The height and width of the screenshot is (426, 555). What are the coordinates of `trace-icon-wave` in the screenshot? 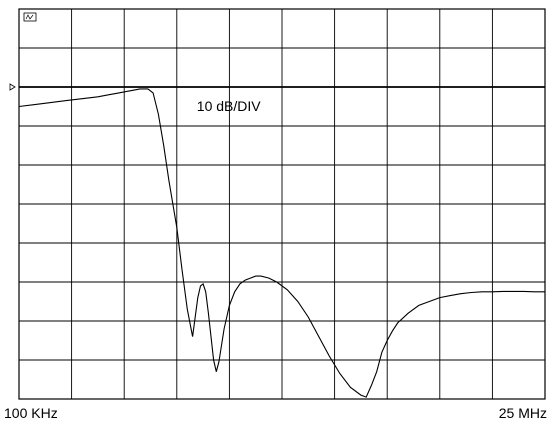 It's located at (29, 17).